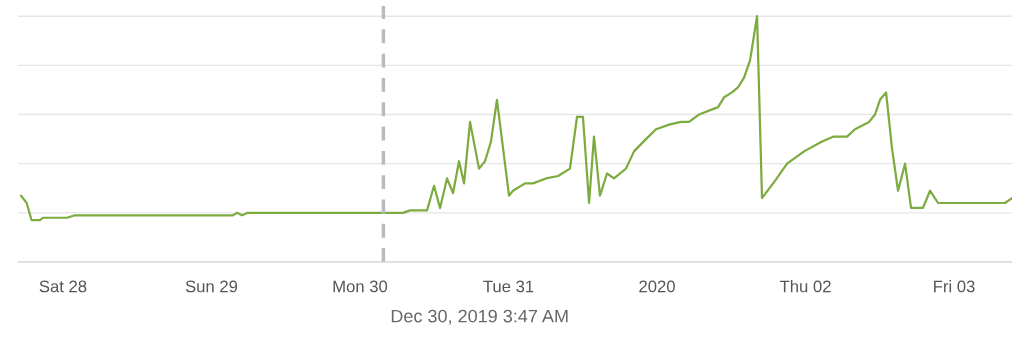 Image resolution: width=1012 pixels, height=342 pixels. I want to click on x-tick-label: Sun 29, so click(211, 286).